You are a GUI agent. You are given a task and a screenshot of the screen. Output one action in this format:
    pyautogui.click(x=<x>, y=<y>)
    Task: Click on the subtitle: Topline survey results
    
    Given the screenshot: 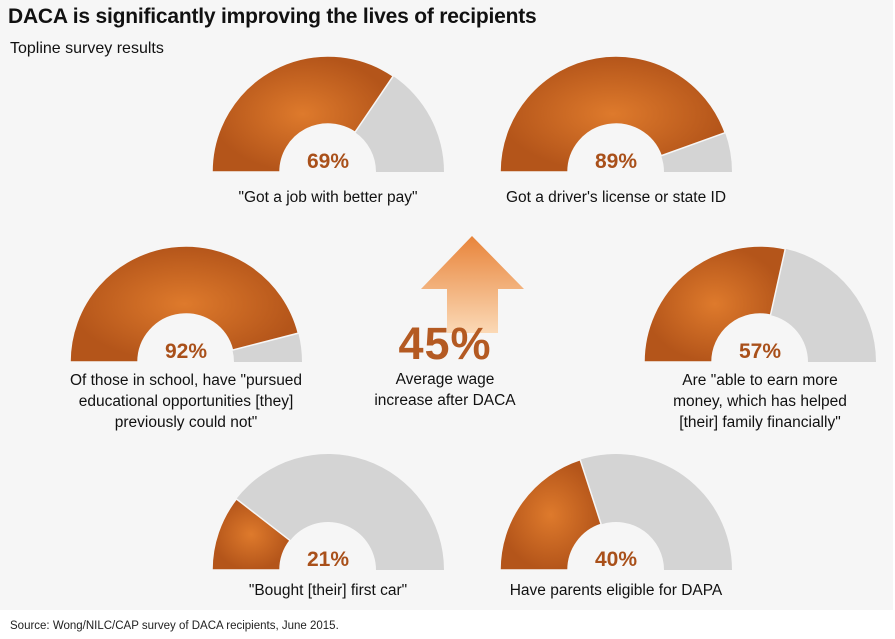 What is the action you would take?
    pyautogui.click(x=87, y=48)
    